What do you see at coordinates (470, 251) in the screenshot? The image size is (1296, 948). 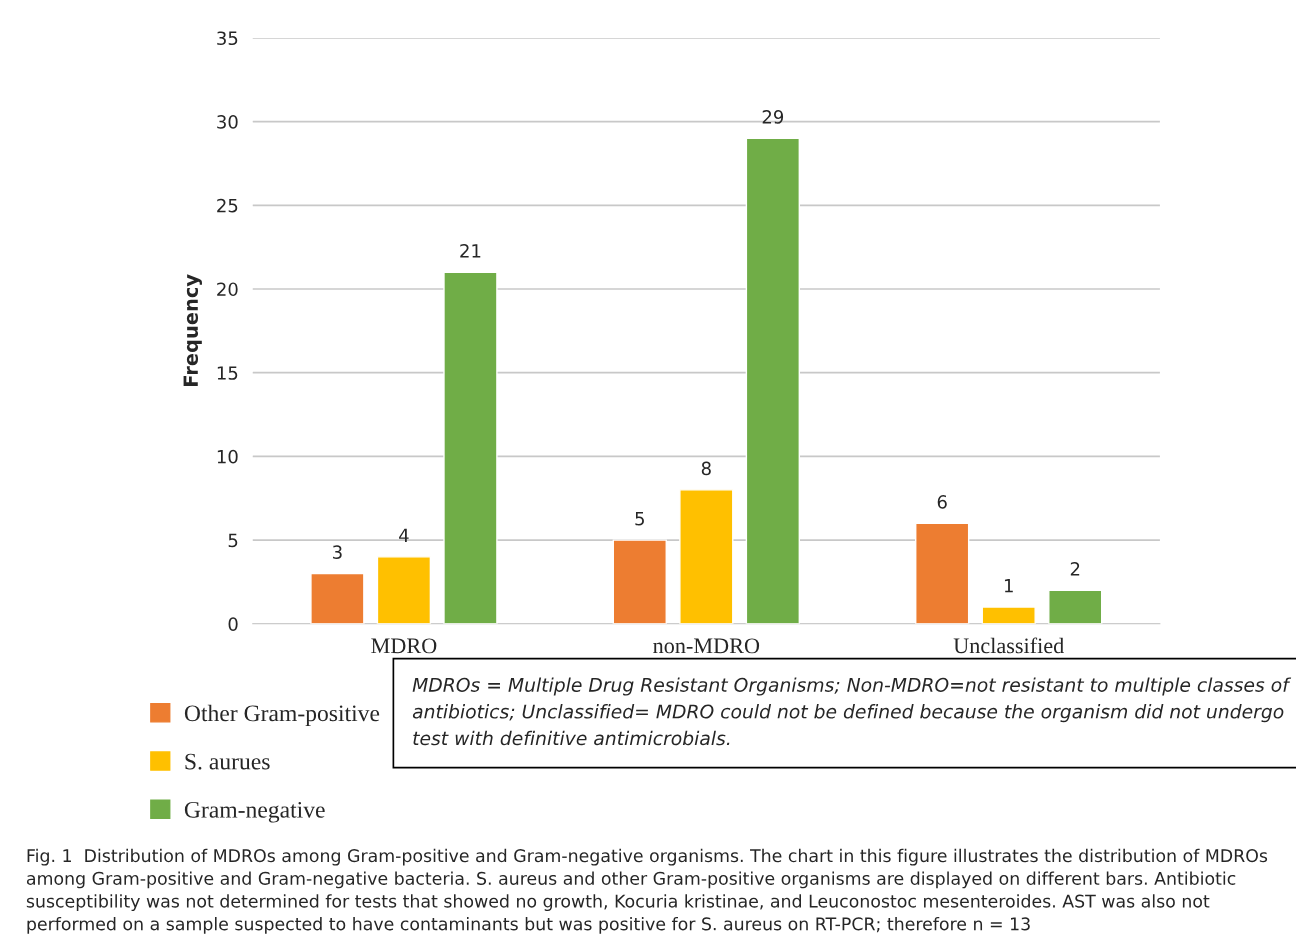 I see `data-label: 21` at bounding box center [470, 251].